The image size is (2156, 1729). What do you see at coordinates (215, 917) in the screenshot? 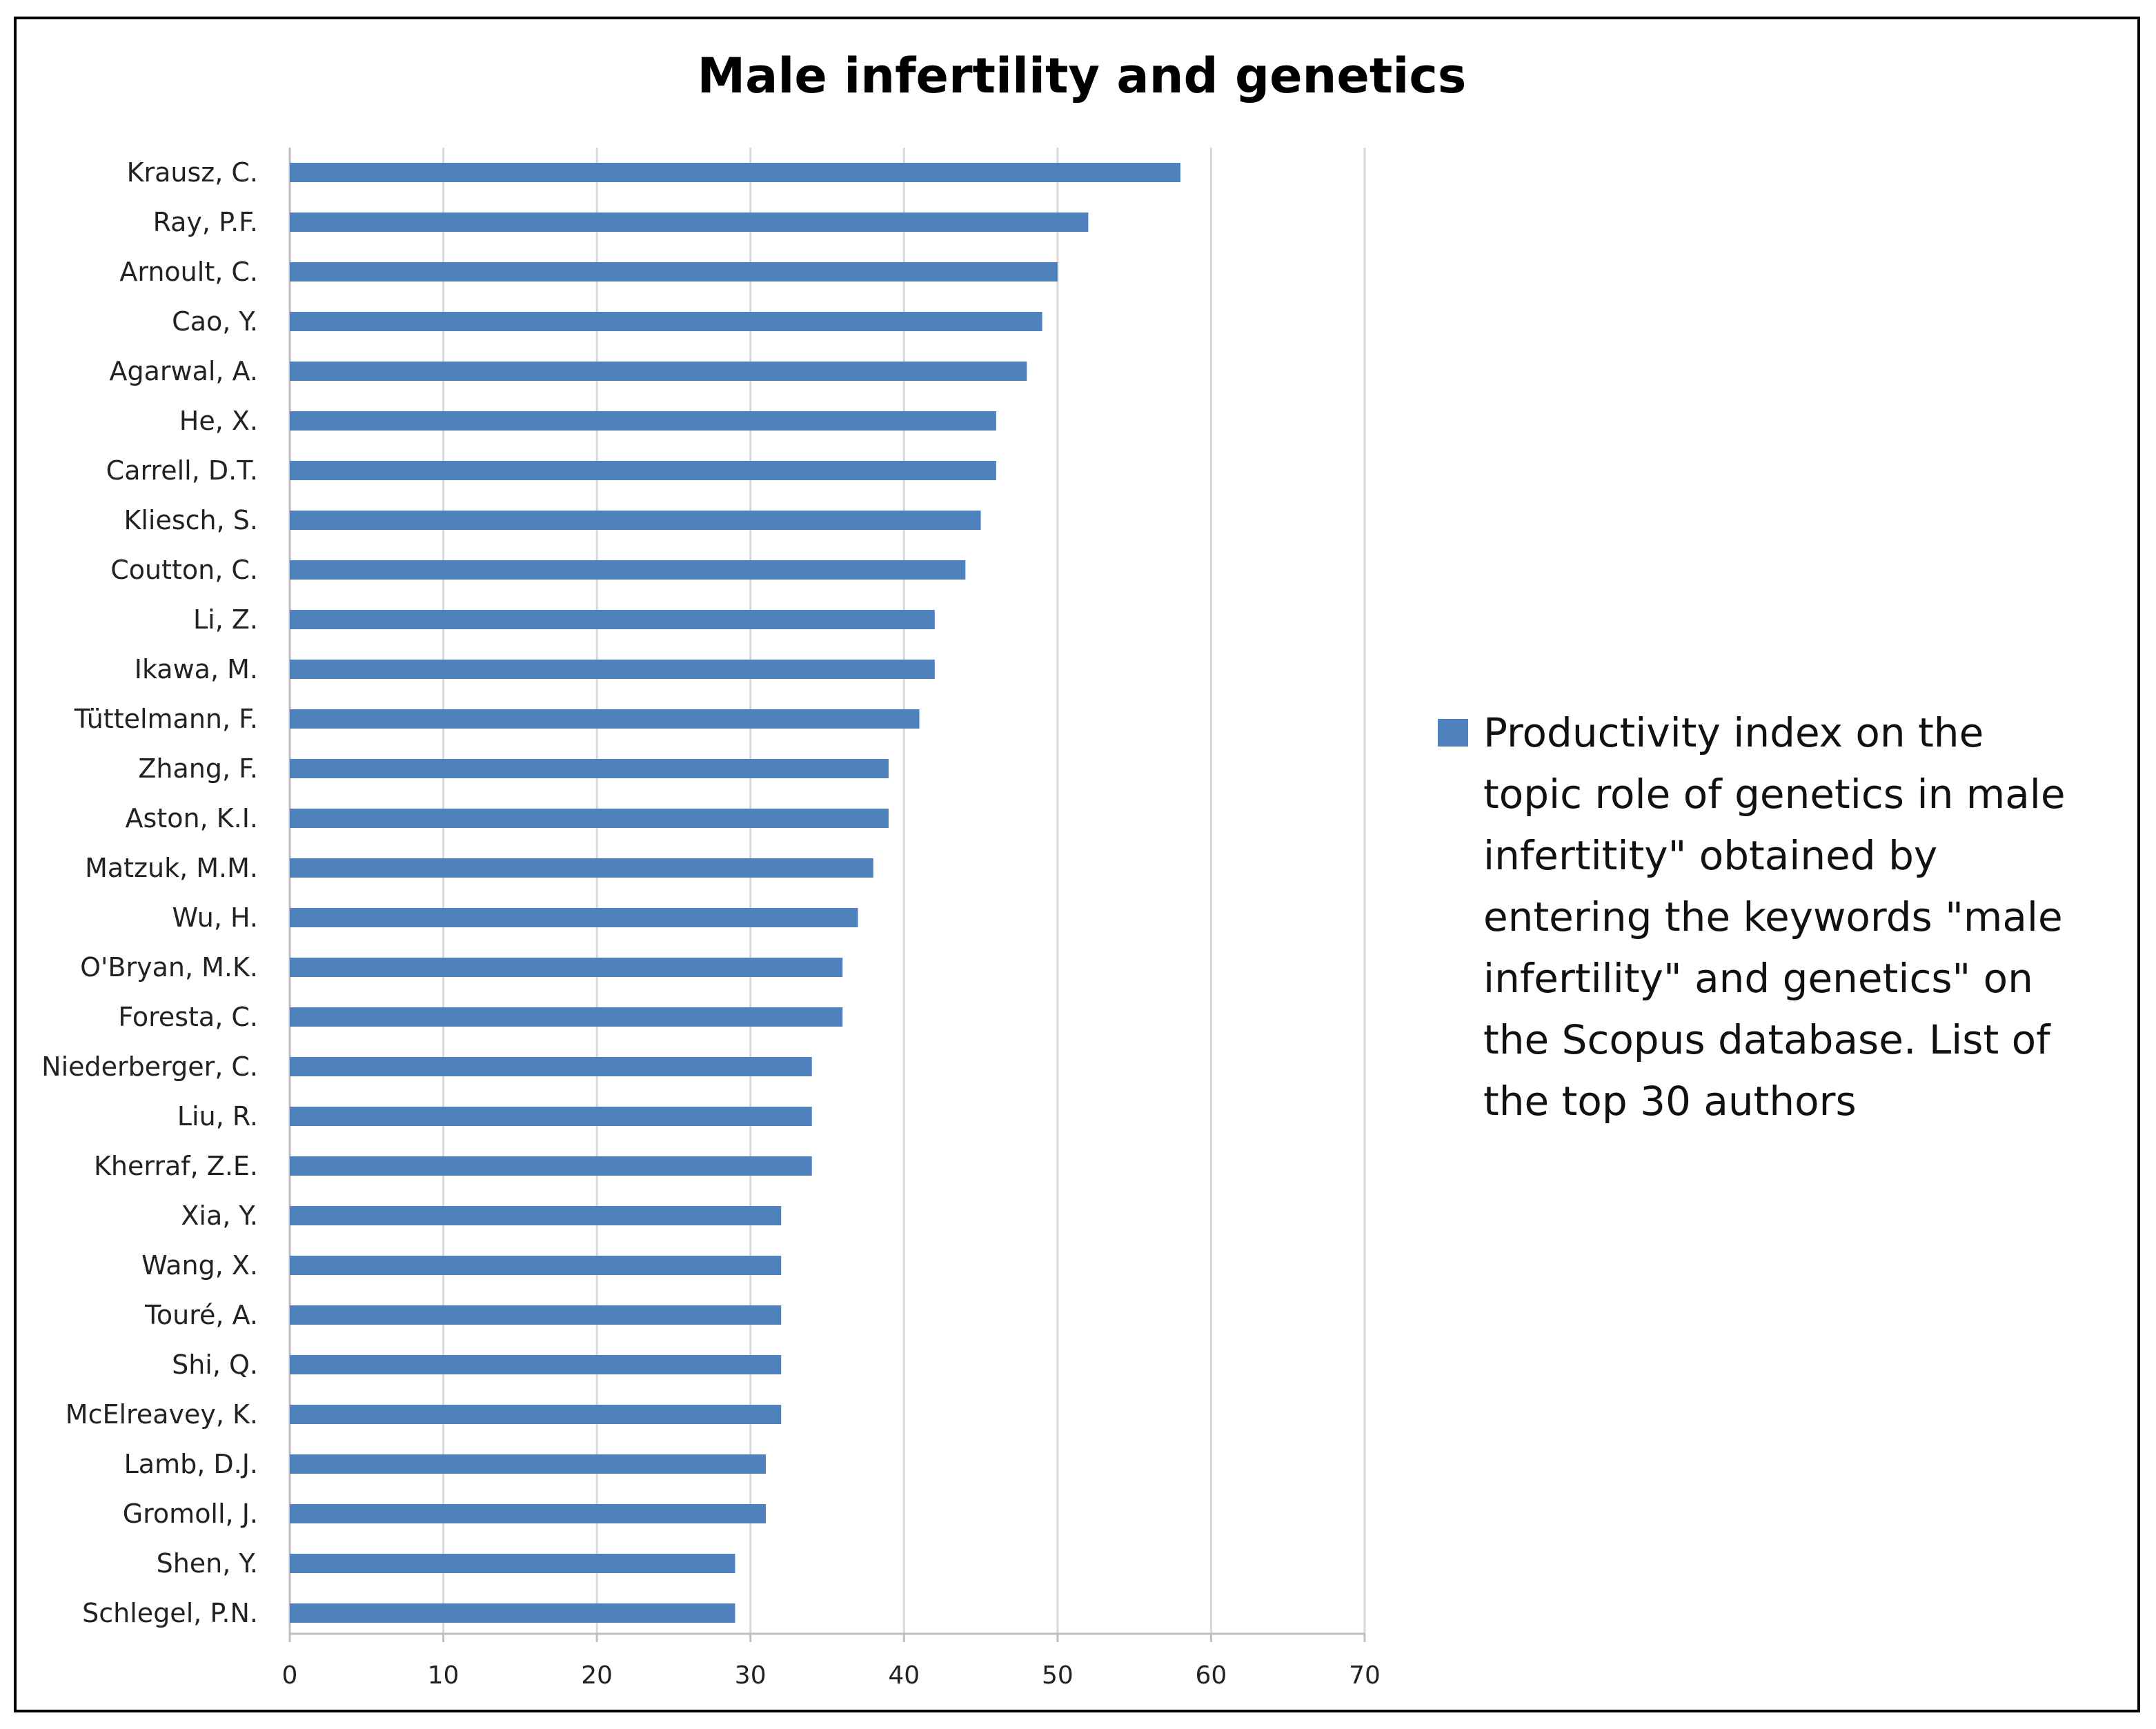
I see `category-label: Wu, H.` at bounding box center [215, 917].